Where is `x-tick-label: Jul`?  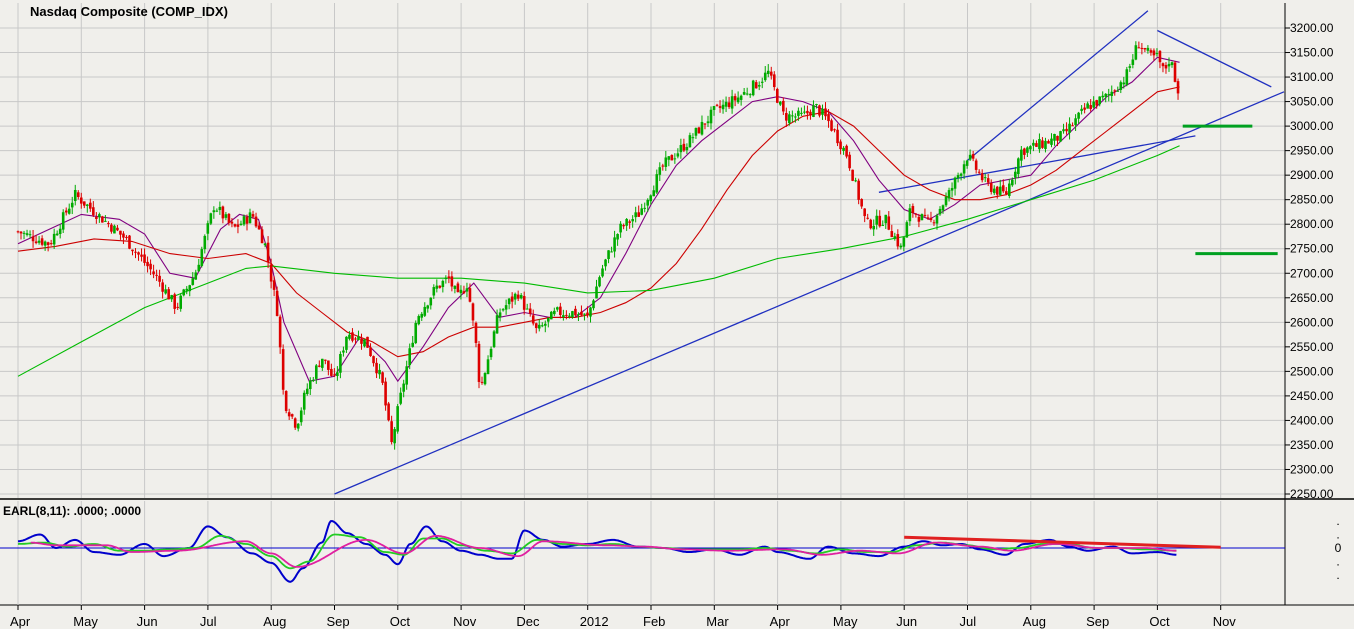
x-tick-label: Jul is located at coordinates (968, 621).